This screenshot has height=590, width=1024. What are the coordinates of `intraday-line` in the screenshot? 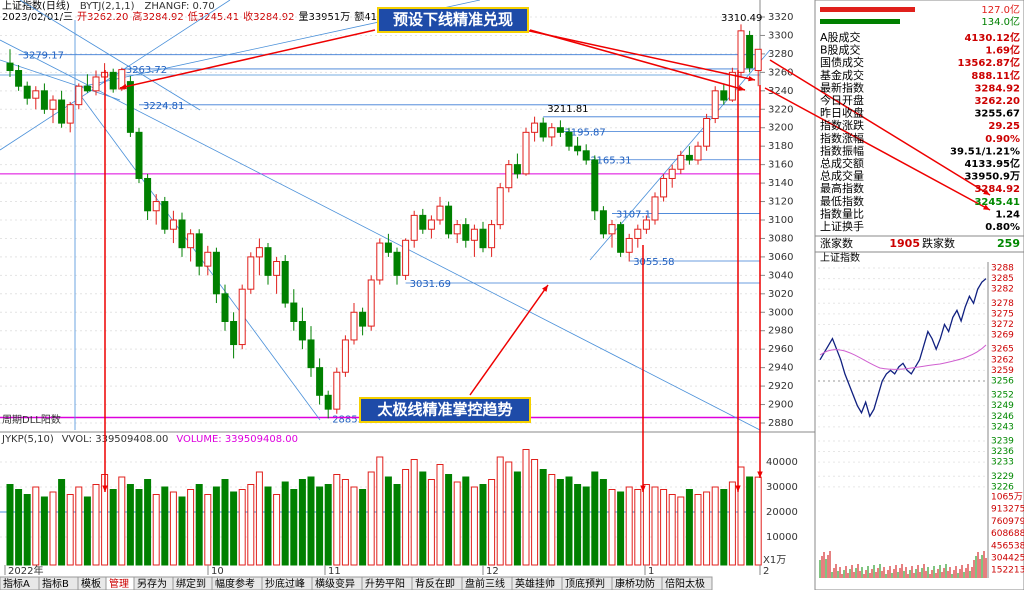 It's located at (903, 348).